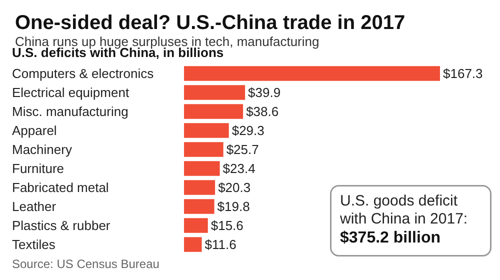 The width and height of the screenshot is (500, 280). Describe the element at coordinates (71, 92) in the screenshot. I see `y-tick-label: Electrical equipment` at that location.